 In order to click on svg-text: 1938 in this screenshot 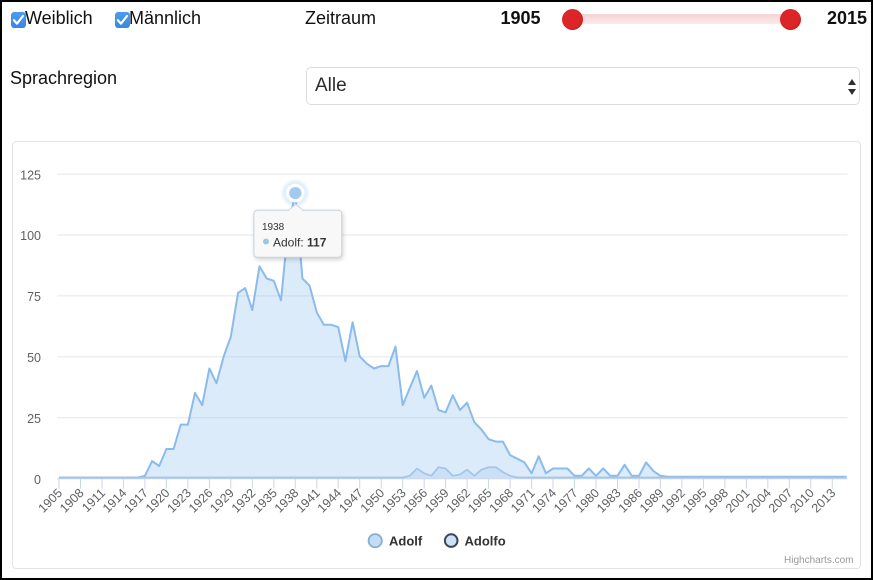, I will do `click(273, 227)`.